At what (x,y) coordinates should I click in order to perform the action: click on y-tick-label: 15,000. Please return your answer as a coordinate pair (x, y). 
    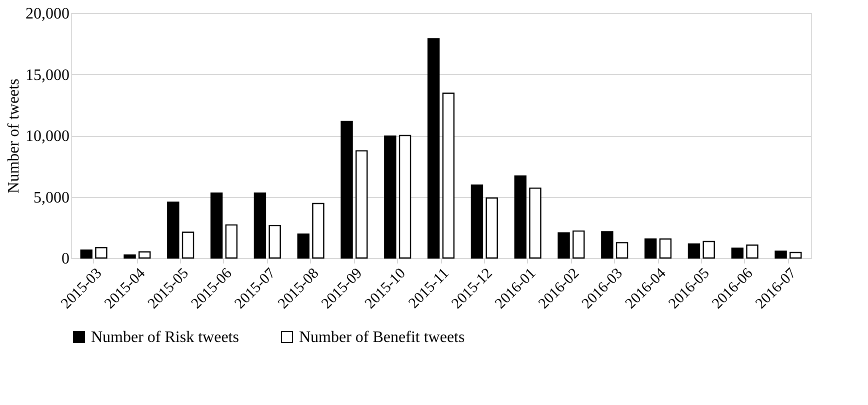
    Looking at the image, I should click on (48, 75).